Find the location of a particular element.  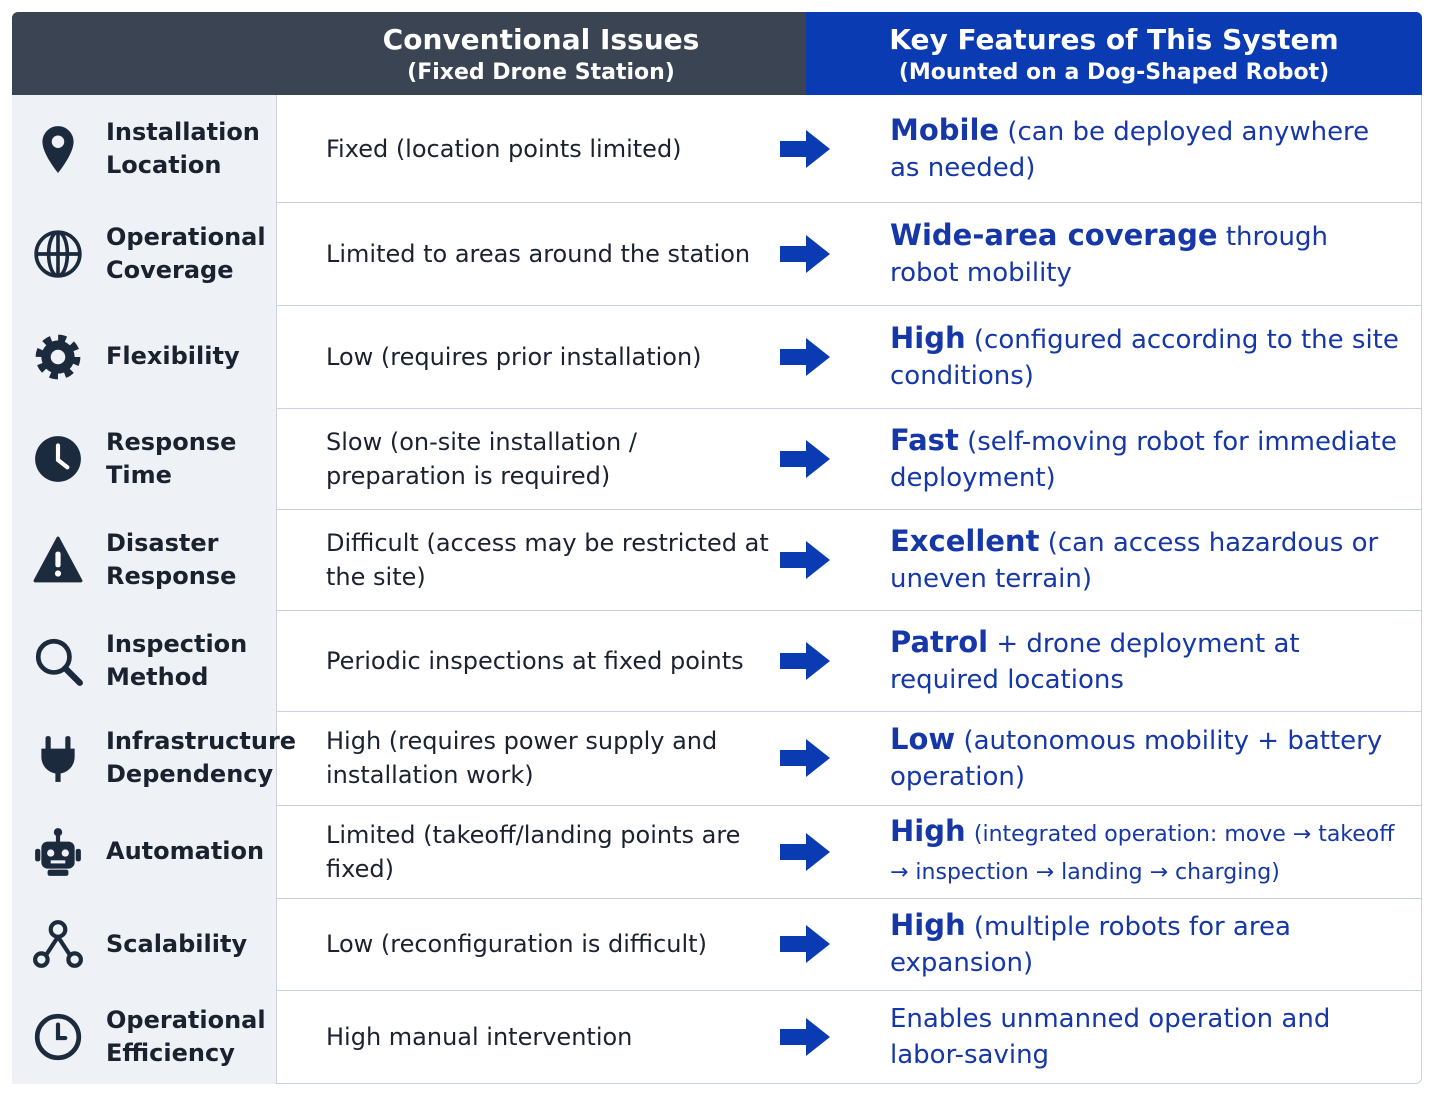

row-label-cell: Disaster Response is located at coordinates (144, 559).